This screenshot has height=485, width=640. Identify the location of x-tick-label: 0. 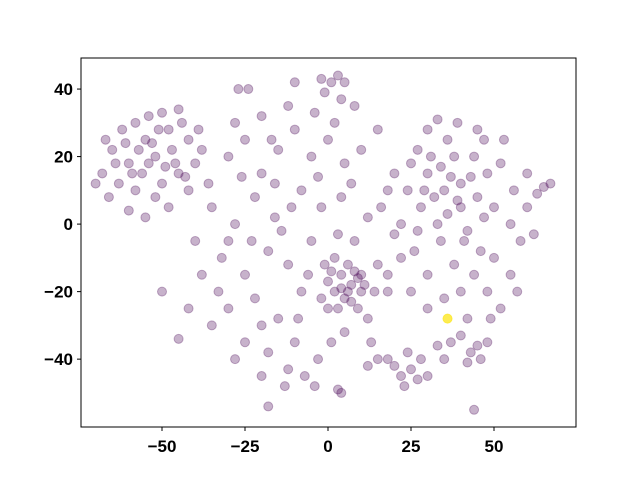
(327, 446).